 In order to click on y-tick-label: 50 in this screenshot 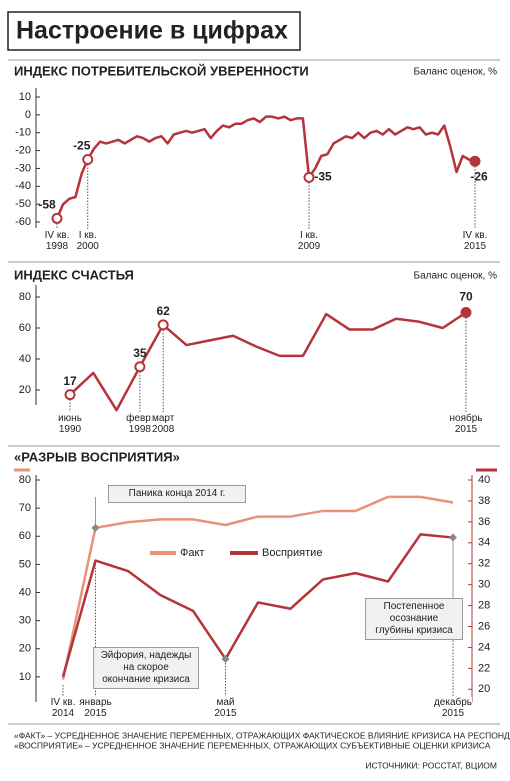, I will do `click(25, 564)`.